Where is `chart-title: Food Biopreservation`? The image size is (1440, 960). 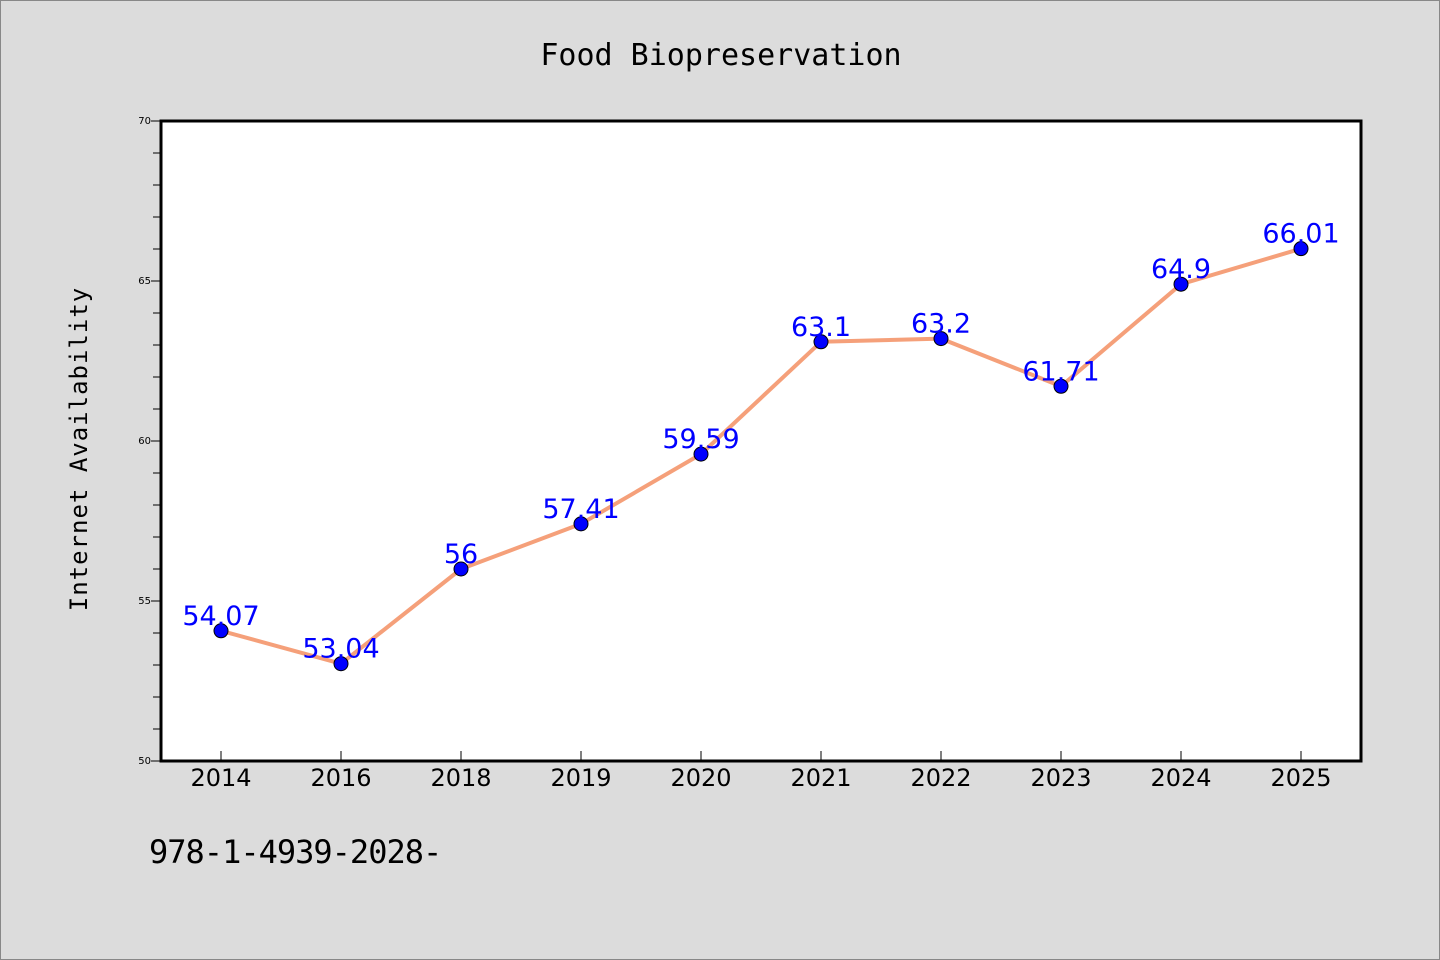 chart-title: Food Biopreservation is located at coordinates (720, 55).